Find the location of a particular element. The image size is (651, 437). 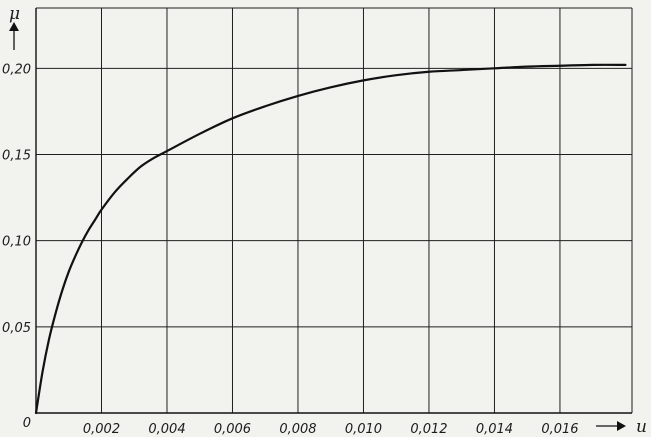

x-tick-label: 0,002 is located at coordinates (101, 429).